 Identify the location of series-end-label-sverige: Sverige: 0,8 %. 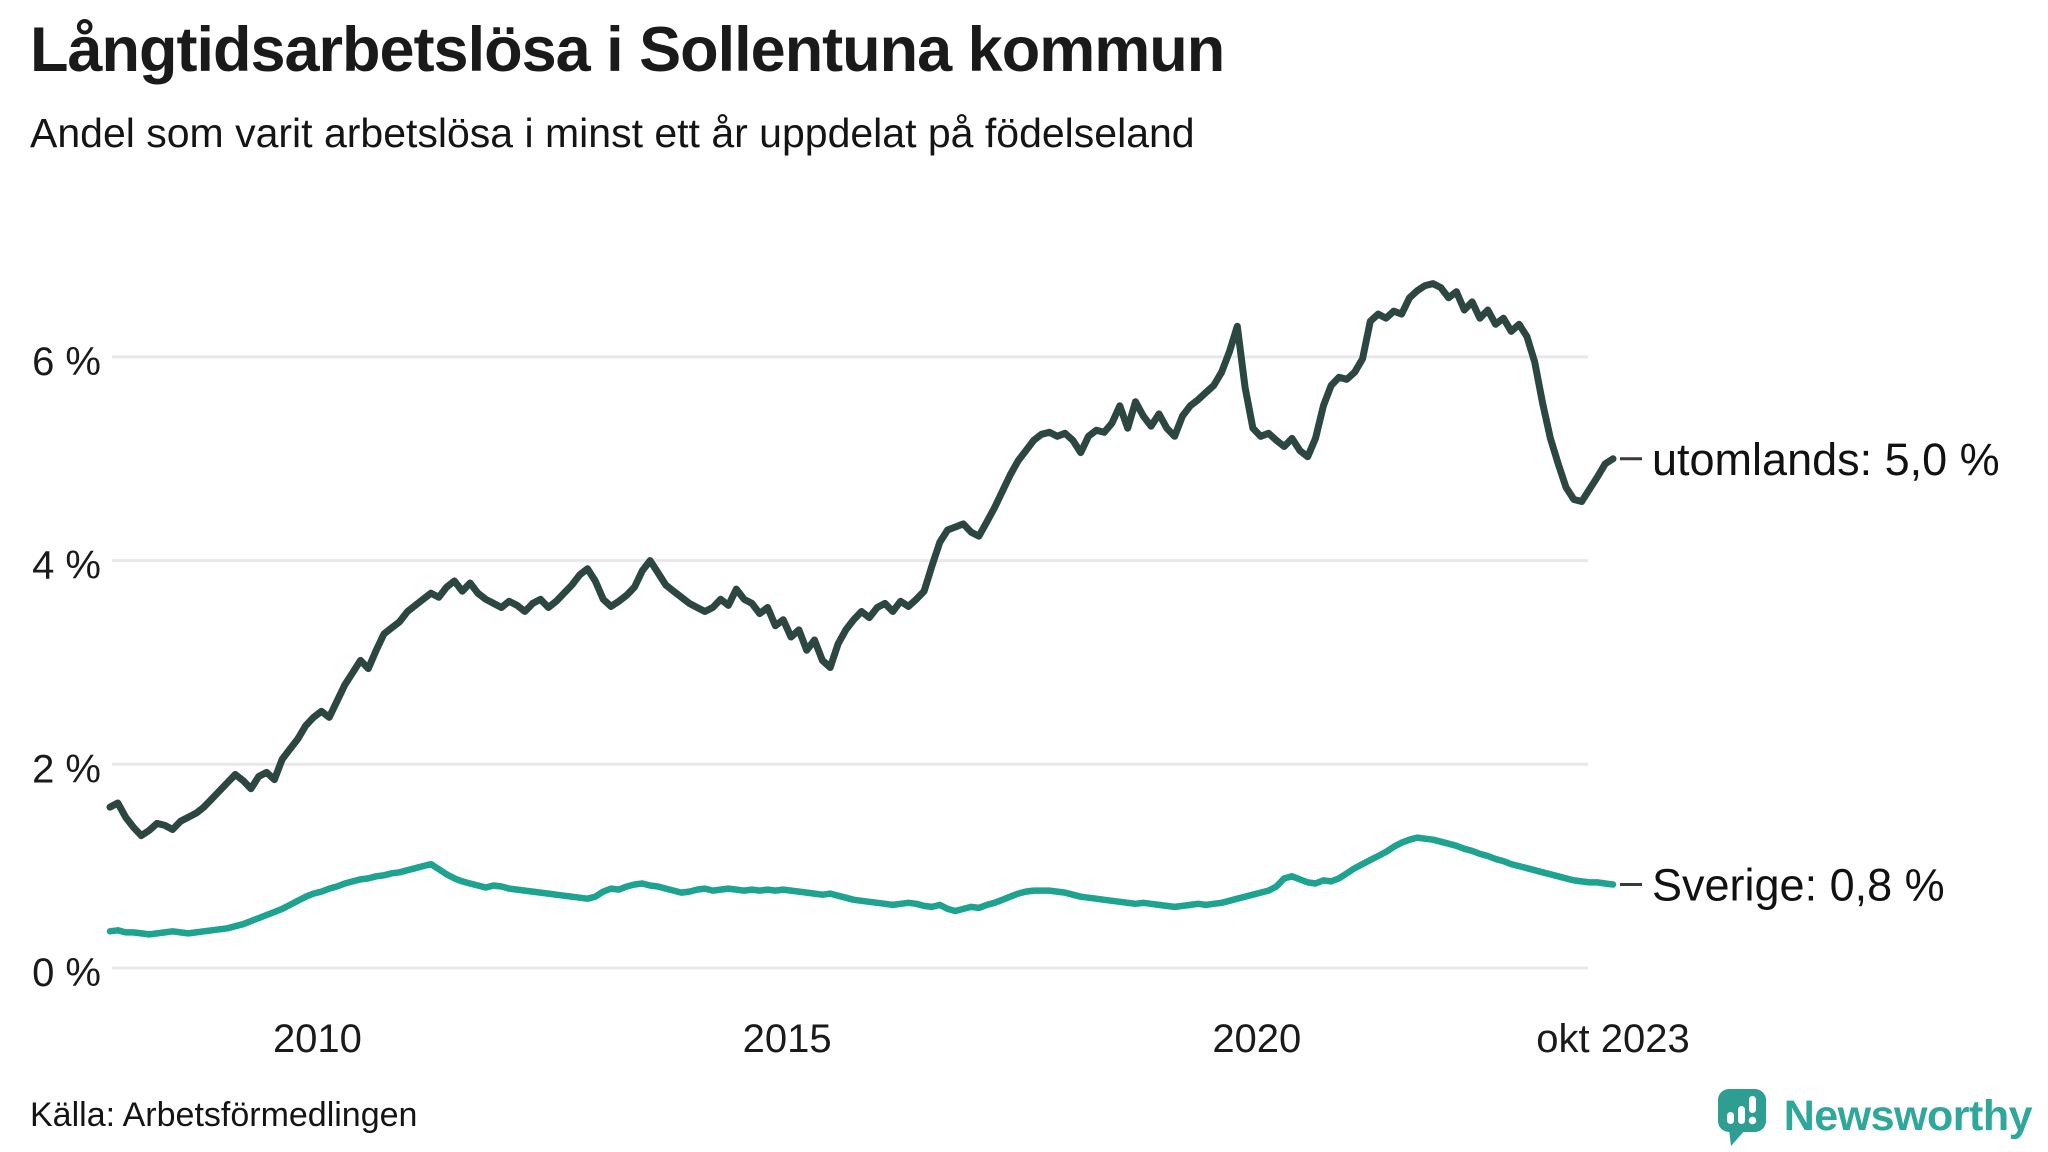
(1782, 884).